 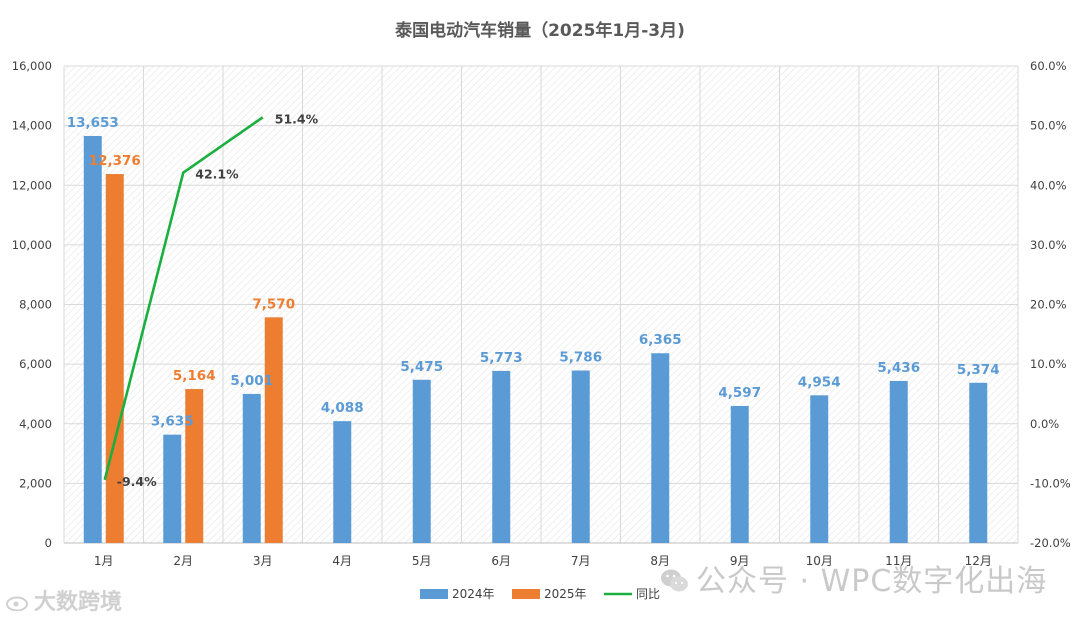 I want to click on legend-label: 2025年, so click(x=565, y=594).